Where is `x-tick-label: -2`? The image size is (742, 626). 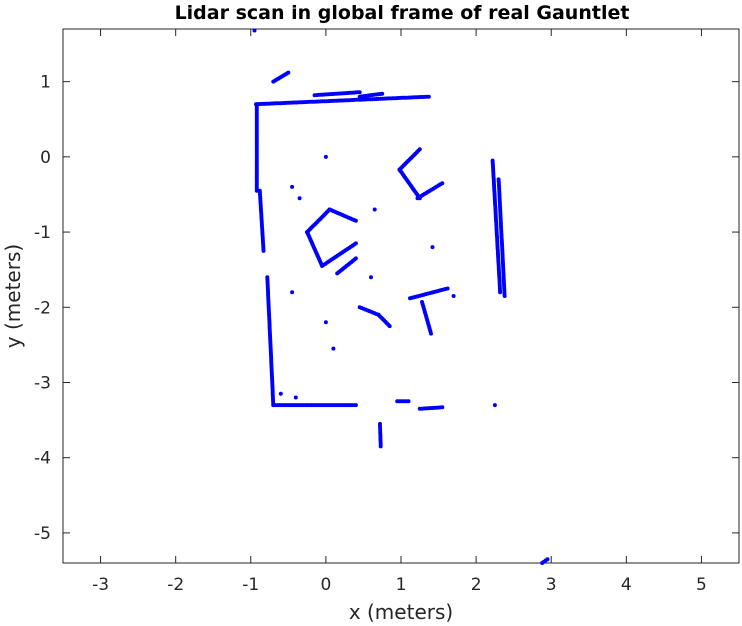
x-tick-label: -2 is located at coordinates (175, 585).